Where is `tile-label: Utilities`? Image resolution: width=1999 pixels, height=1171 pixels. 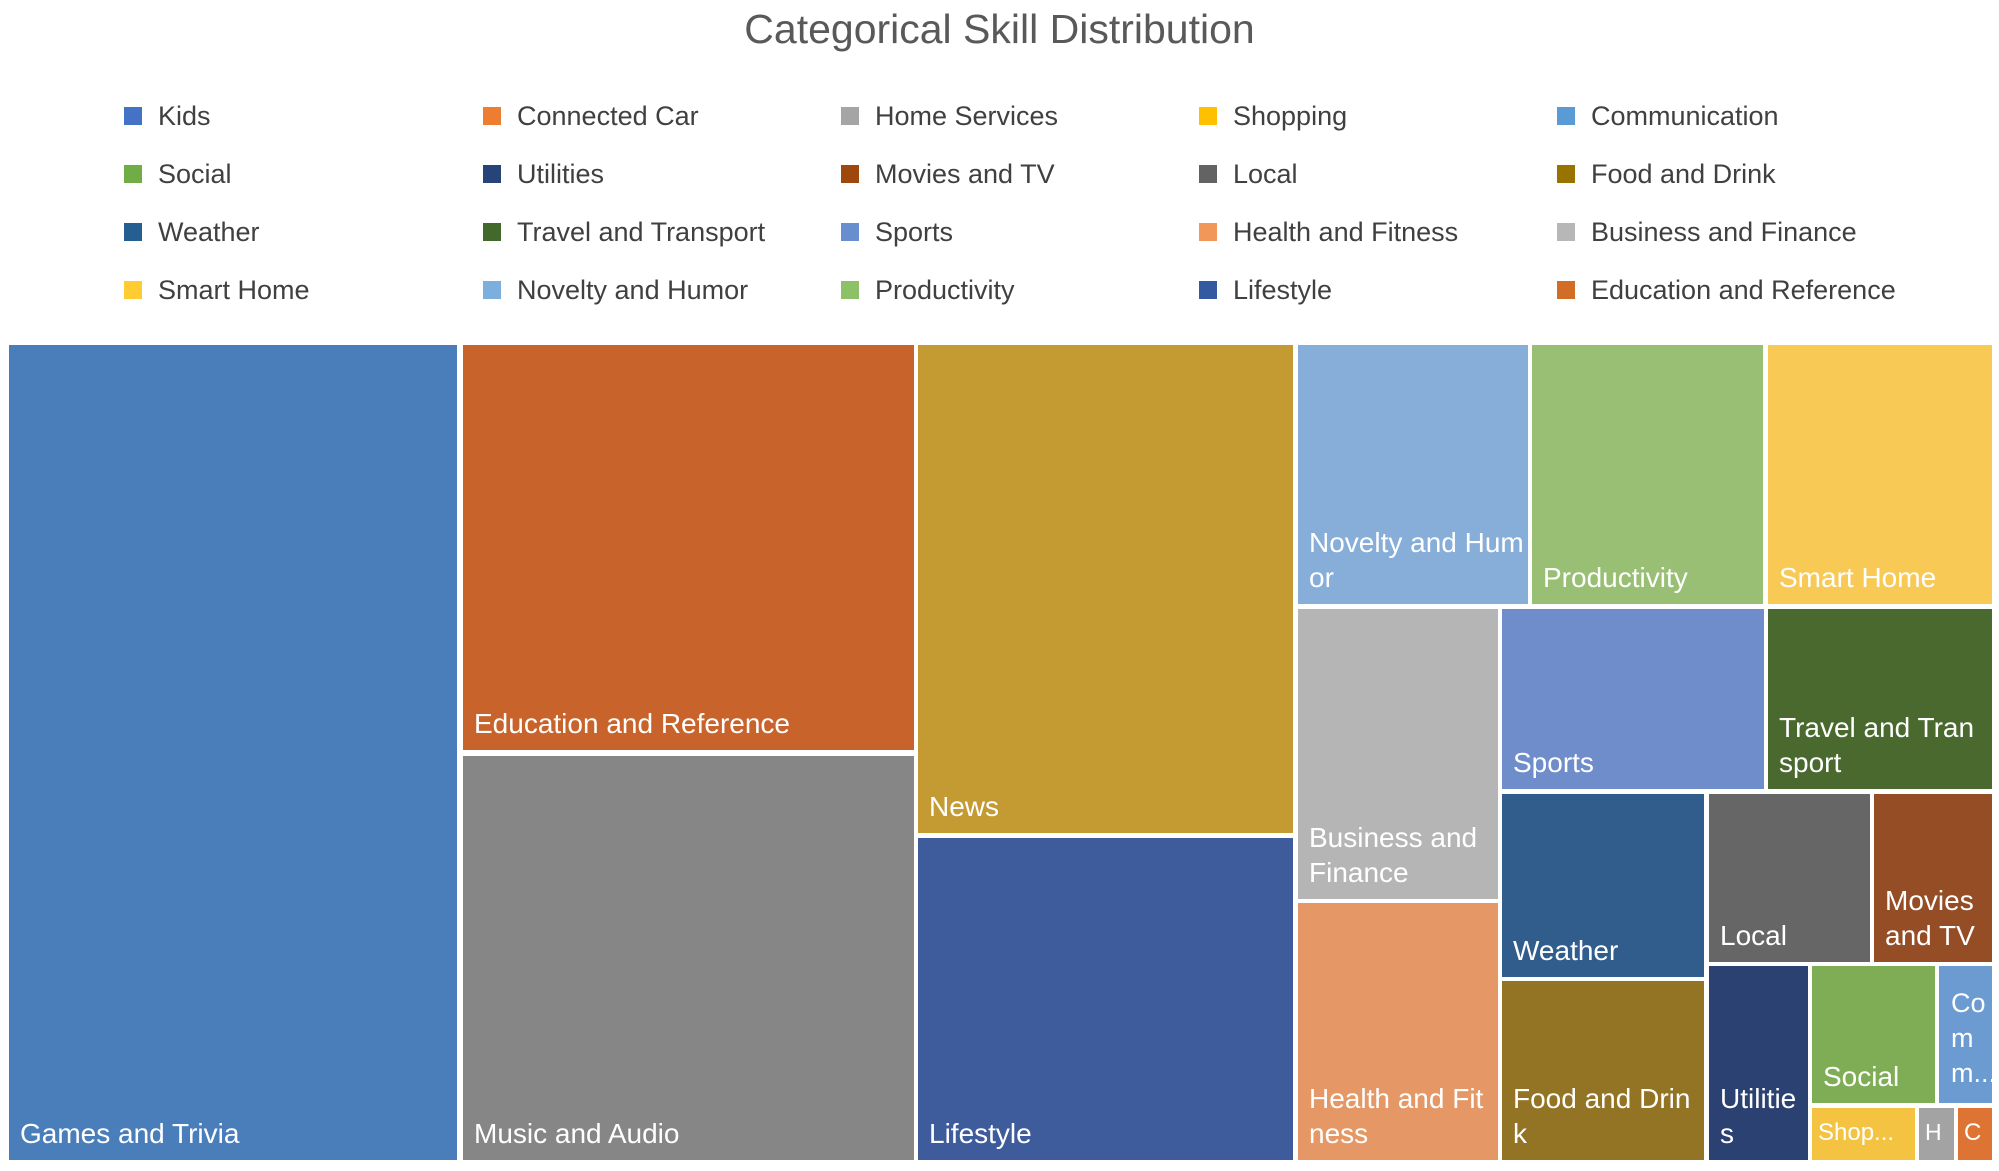 tile-label: Utilities is located at coordinates (1758, 1116).